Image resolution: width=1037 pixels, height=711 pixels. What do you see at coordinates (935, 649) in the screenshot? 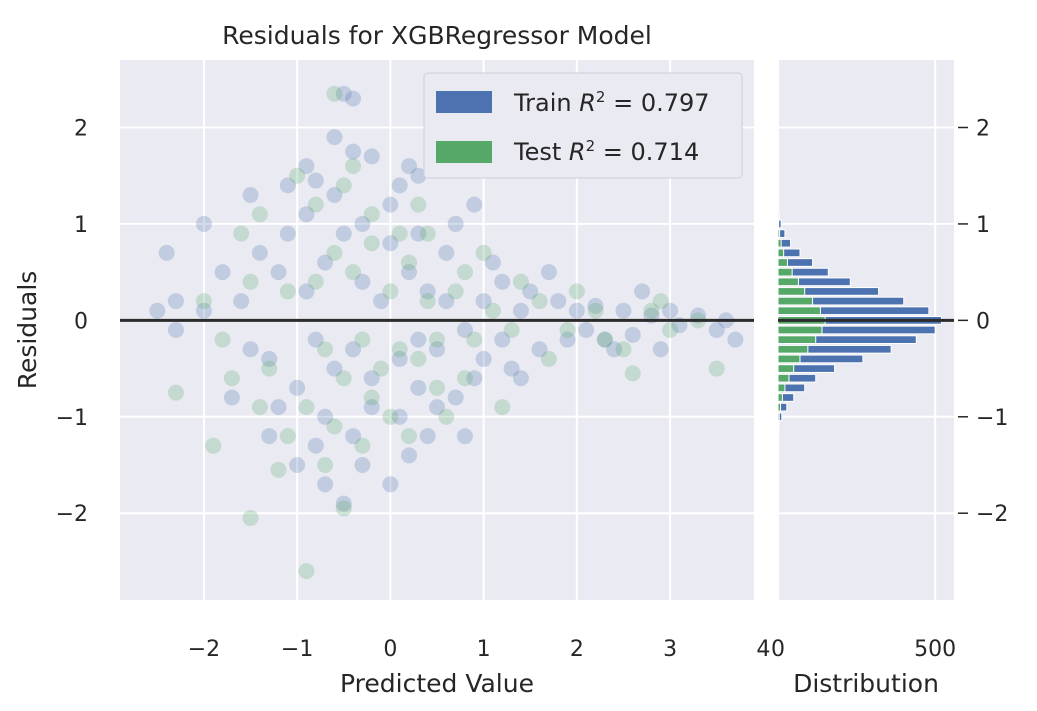
I see `histogram-x-tick-label: 500` at bounding box center [935, 649].